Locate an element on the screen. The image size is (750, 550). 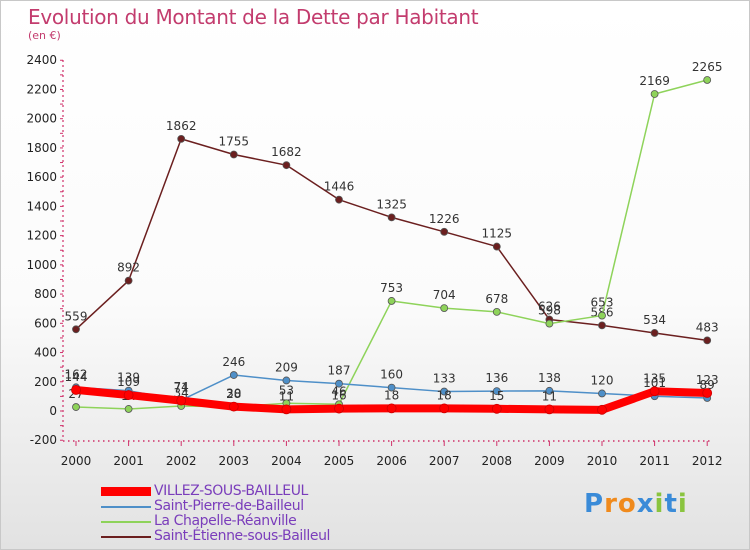
data-label: 483 is located at coordinates (707, 327).